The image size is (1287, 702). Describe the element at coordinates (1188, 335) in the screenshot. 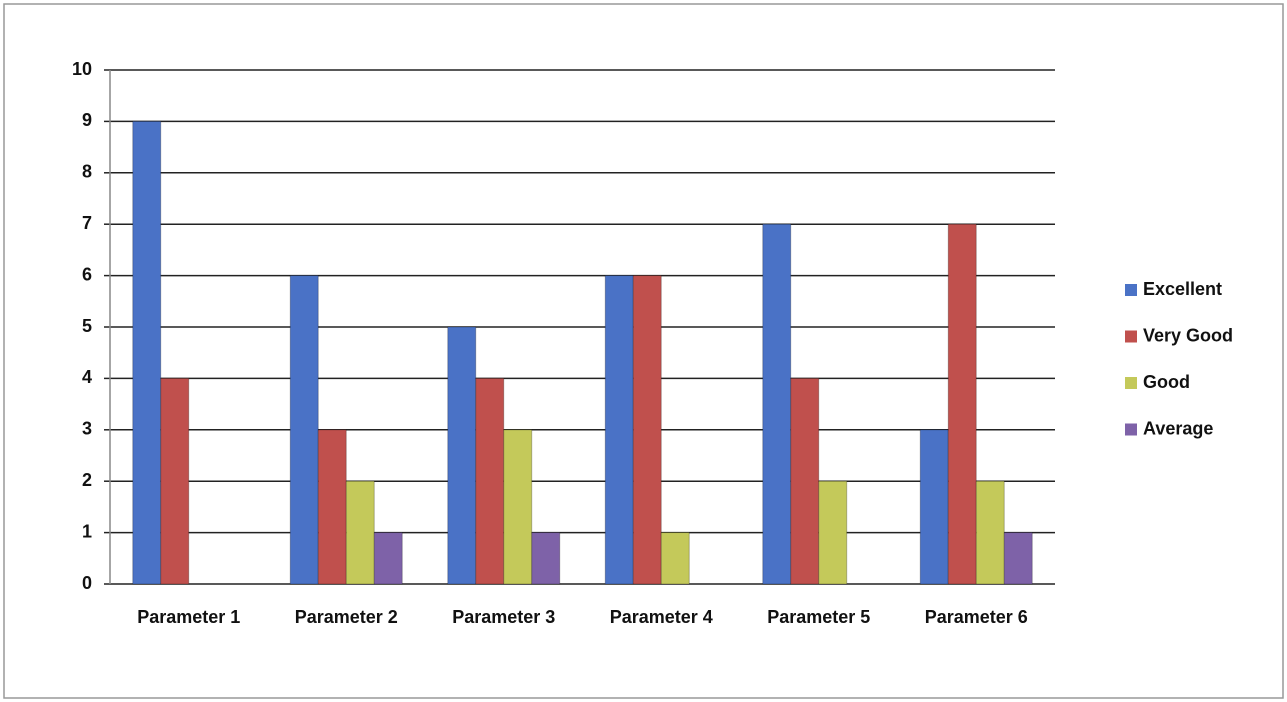

I see `legend-label: Very Good` at that location.